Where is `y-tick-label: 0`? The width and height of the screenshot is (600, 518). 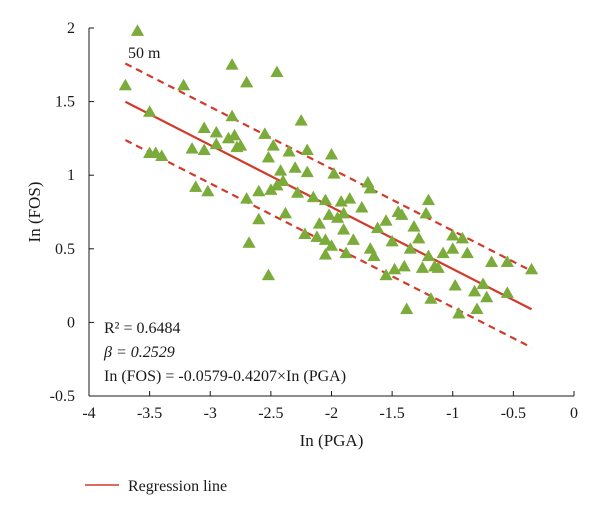 y-tick-label: 0 is located at coordinates (71, 322).